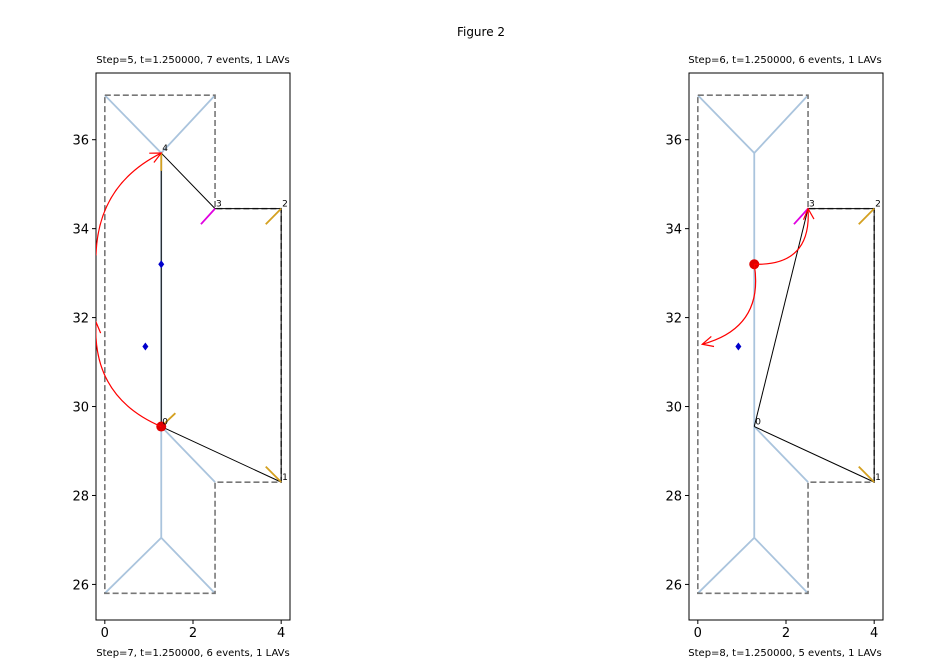 This screenshot has width=925, height=660. Describe the element at coordinates (192, 653) in the screenshot. I see `bottom-subplot-title-1: Step=7, t=1.250000, 6 events, 1 LAVs` at that location.